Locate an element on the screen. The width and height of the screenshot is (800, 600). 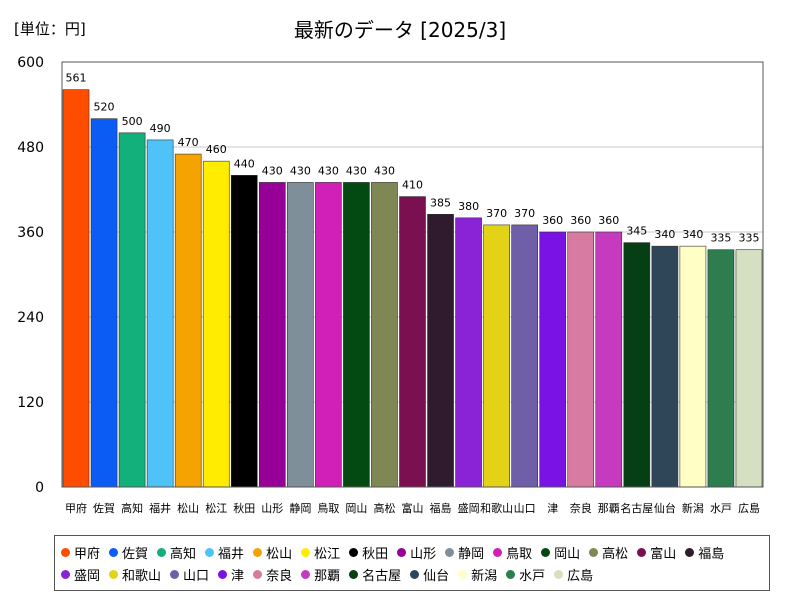
x-tick-label: 福島 is located at coordinates (441, 508).